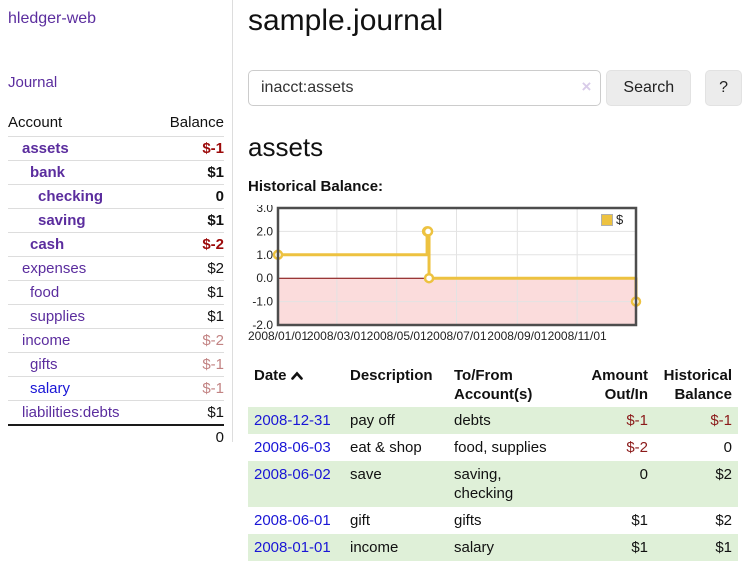 Image resolution: width=742 pixels, height=582 pixels. What do you see at coordinates (116, 124) in the screenshot?
I see `accounts-header-row: Account Balance` at bounding box center [116, 124].